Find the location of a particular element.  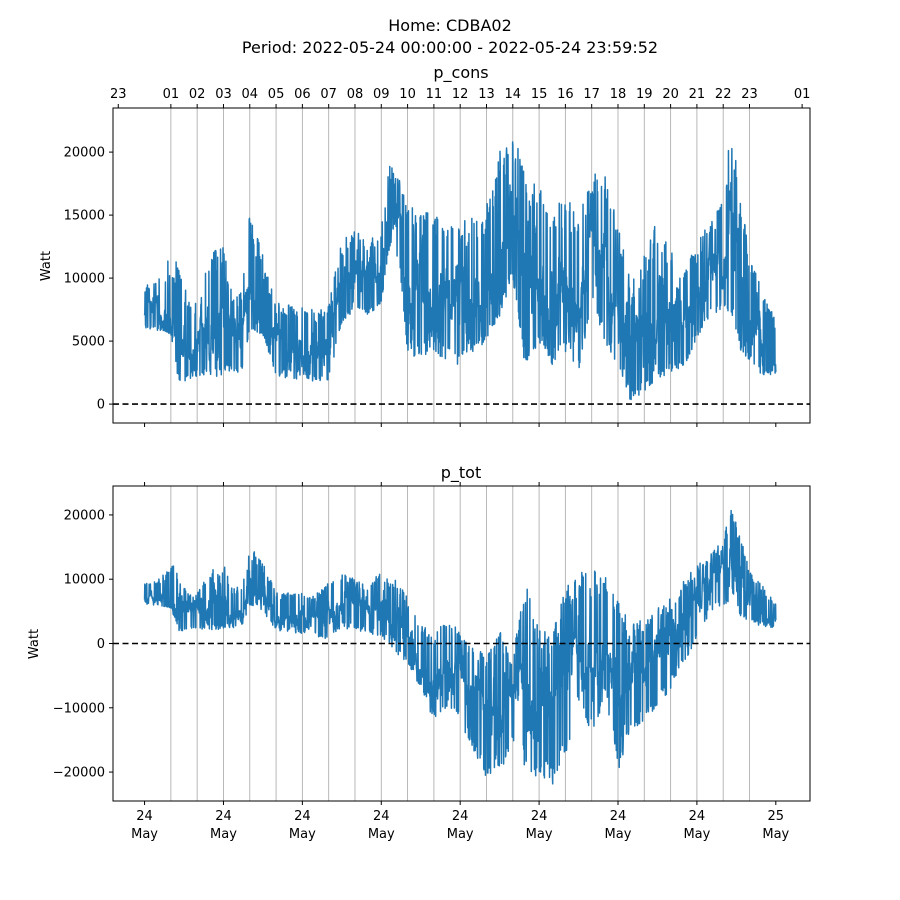

p-cons-title: p_cons is located at coordinates (460, 73).